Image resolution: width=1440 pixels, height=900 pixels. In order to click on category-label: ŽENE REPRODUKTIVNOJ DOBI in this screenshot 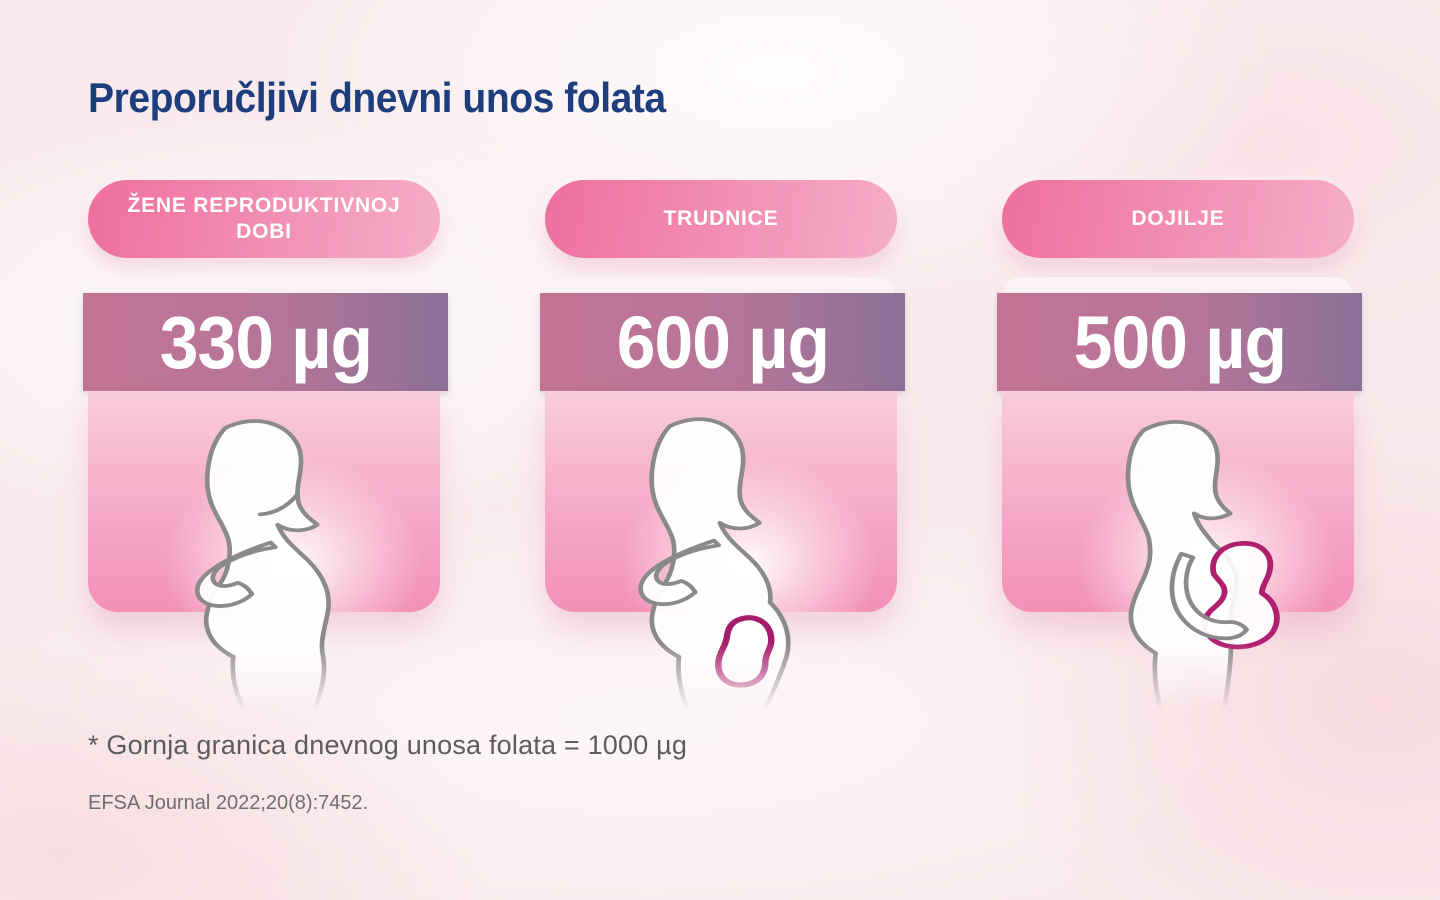, I will do `click(264, 218)`.